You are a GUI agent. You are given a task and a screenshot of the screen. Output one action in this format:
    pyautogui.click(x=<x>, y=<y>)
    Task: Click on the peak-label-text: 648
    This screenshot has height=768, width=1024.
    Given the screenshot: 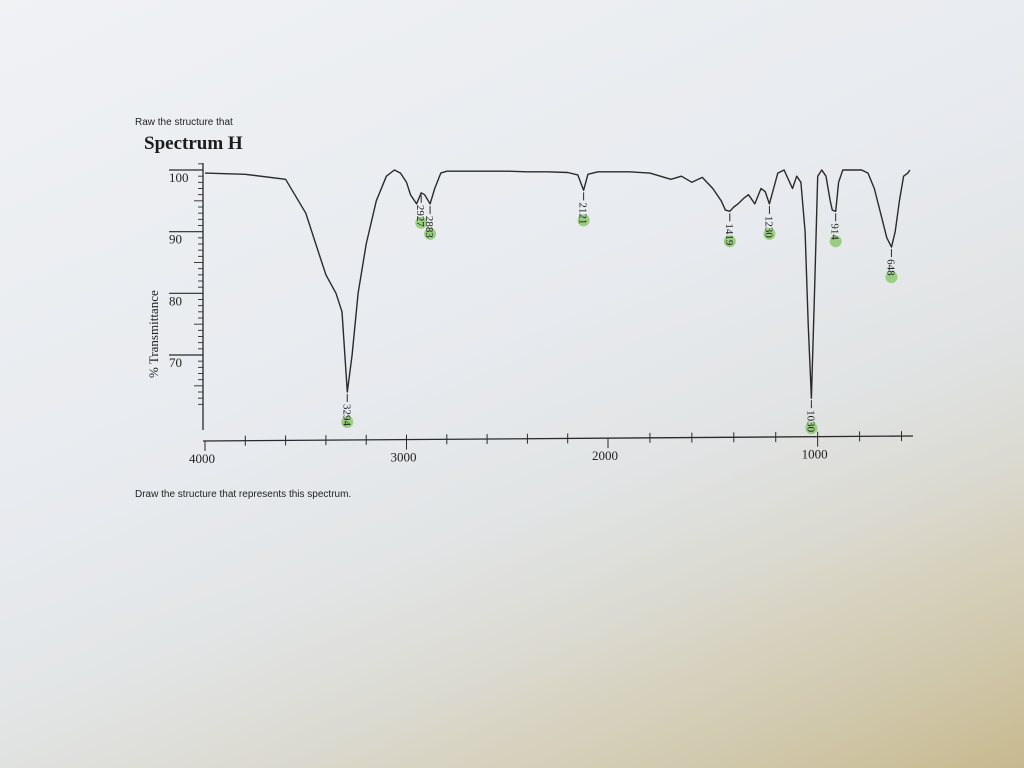 What is the action you would take?
    pyautogui.click(x=890, y=267)
    